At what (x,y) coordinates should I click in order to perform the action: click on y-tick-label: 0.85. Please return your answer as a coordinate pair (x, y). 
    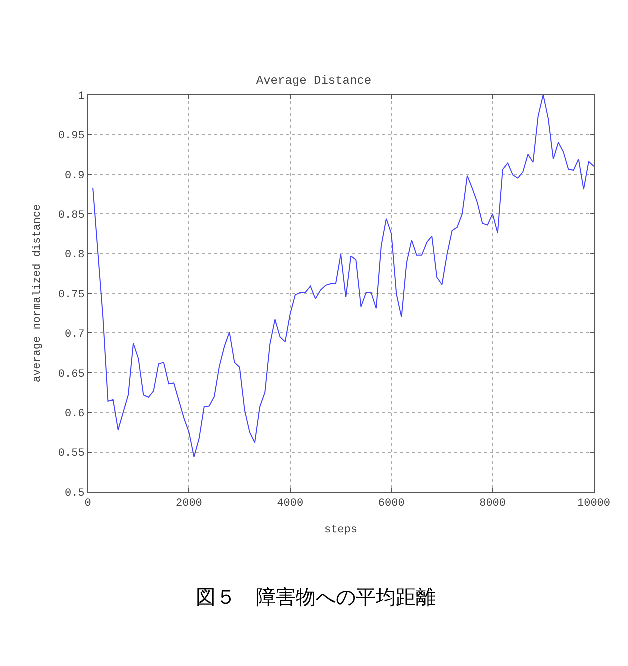
    Looking at the image, I should click on (71, 216).